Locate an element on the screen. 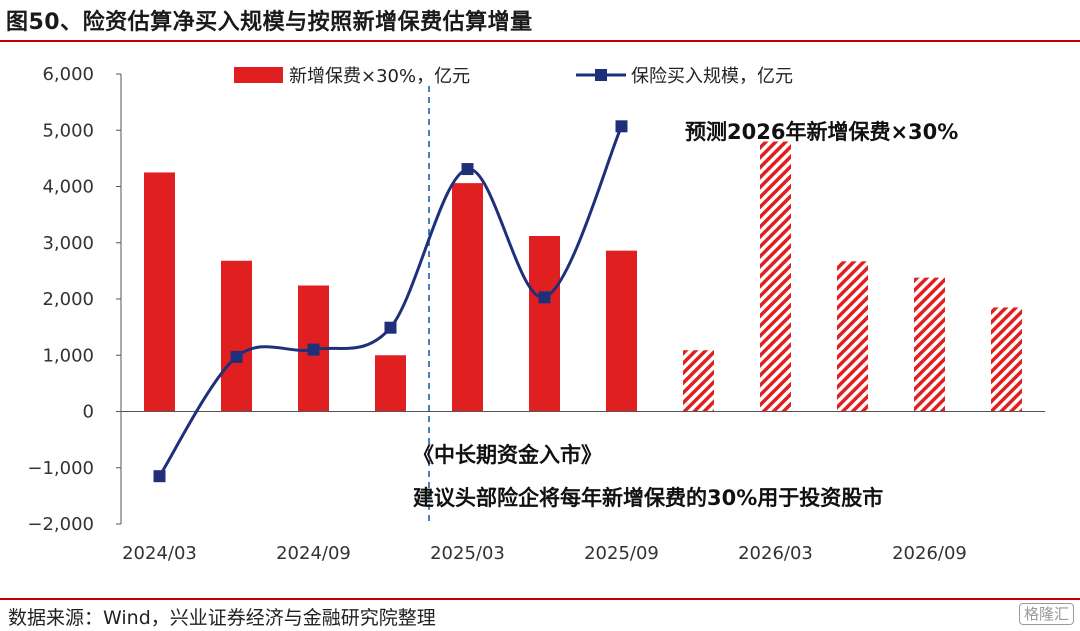 The height and width of the screenshot is (631, 1080). legend-swatch-bar is located at coordinates (258, 75).